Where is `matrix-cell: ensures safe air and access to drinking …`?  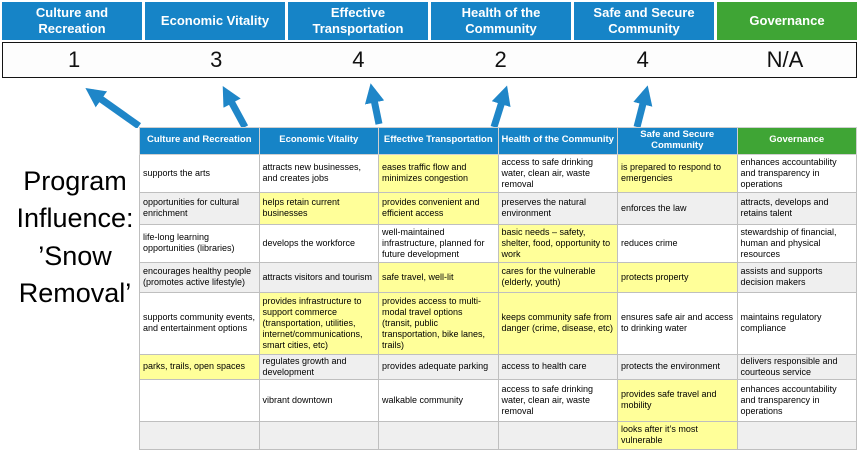
matrix-cell: ensures safe air and access to drinking … is located at coordinates (677, 323).